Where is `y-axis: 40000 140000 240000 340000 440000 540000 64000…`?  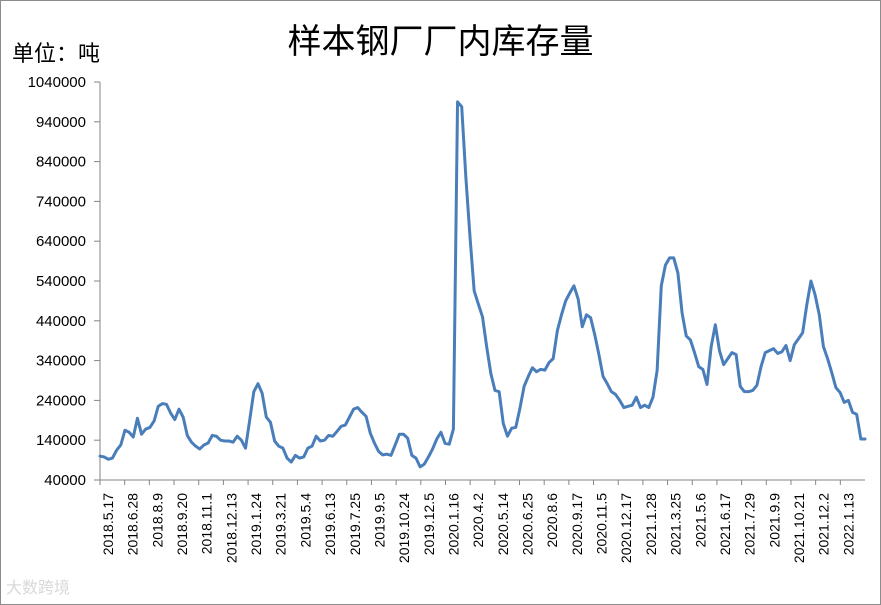 y-axis: 40000 140000 240000 340000 440000 540000 64000… is located at coordinates (64, 281).